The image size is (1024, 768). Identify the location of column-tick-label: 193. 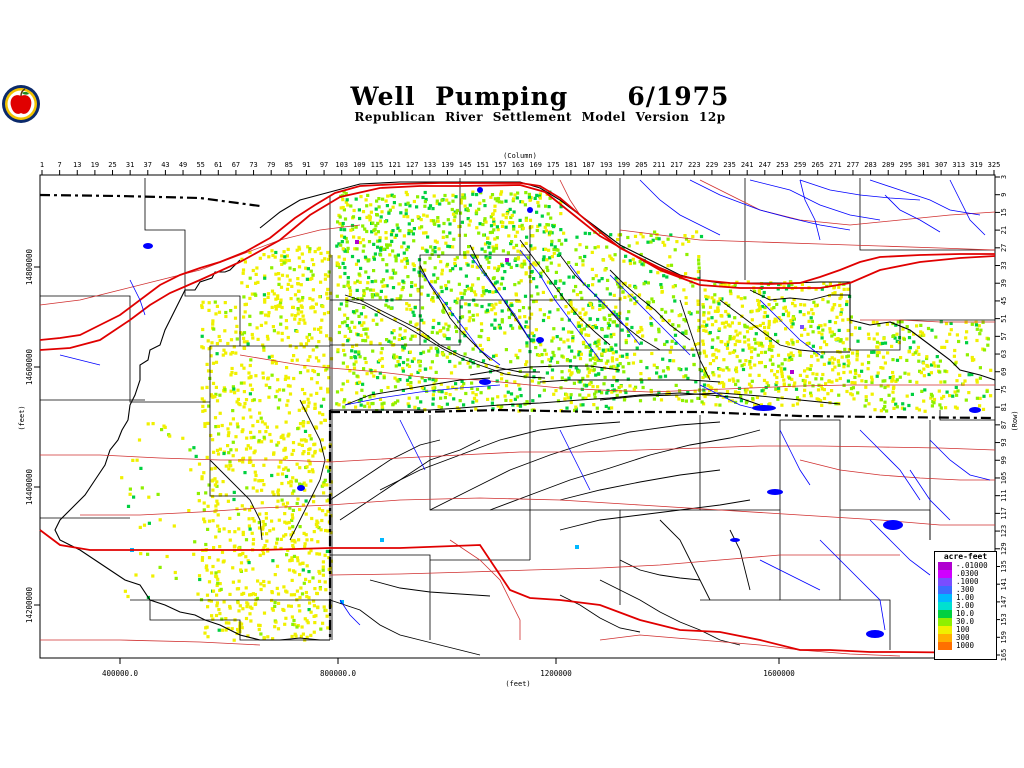
(606, 165).